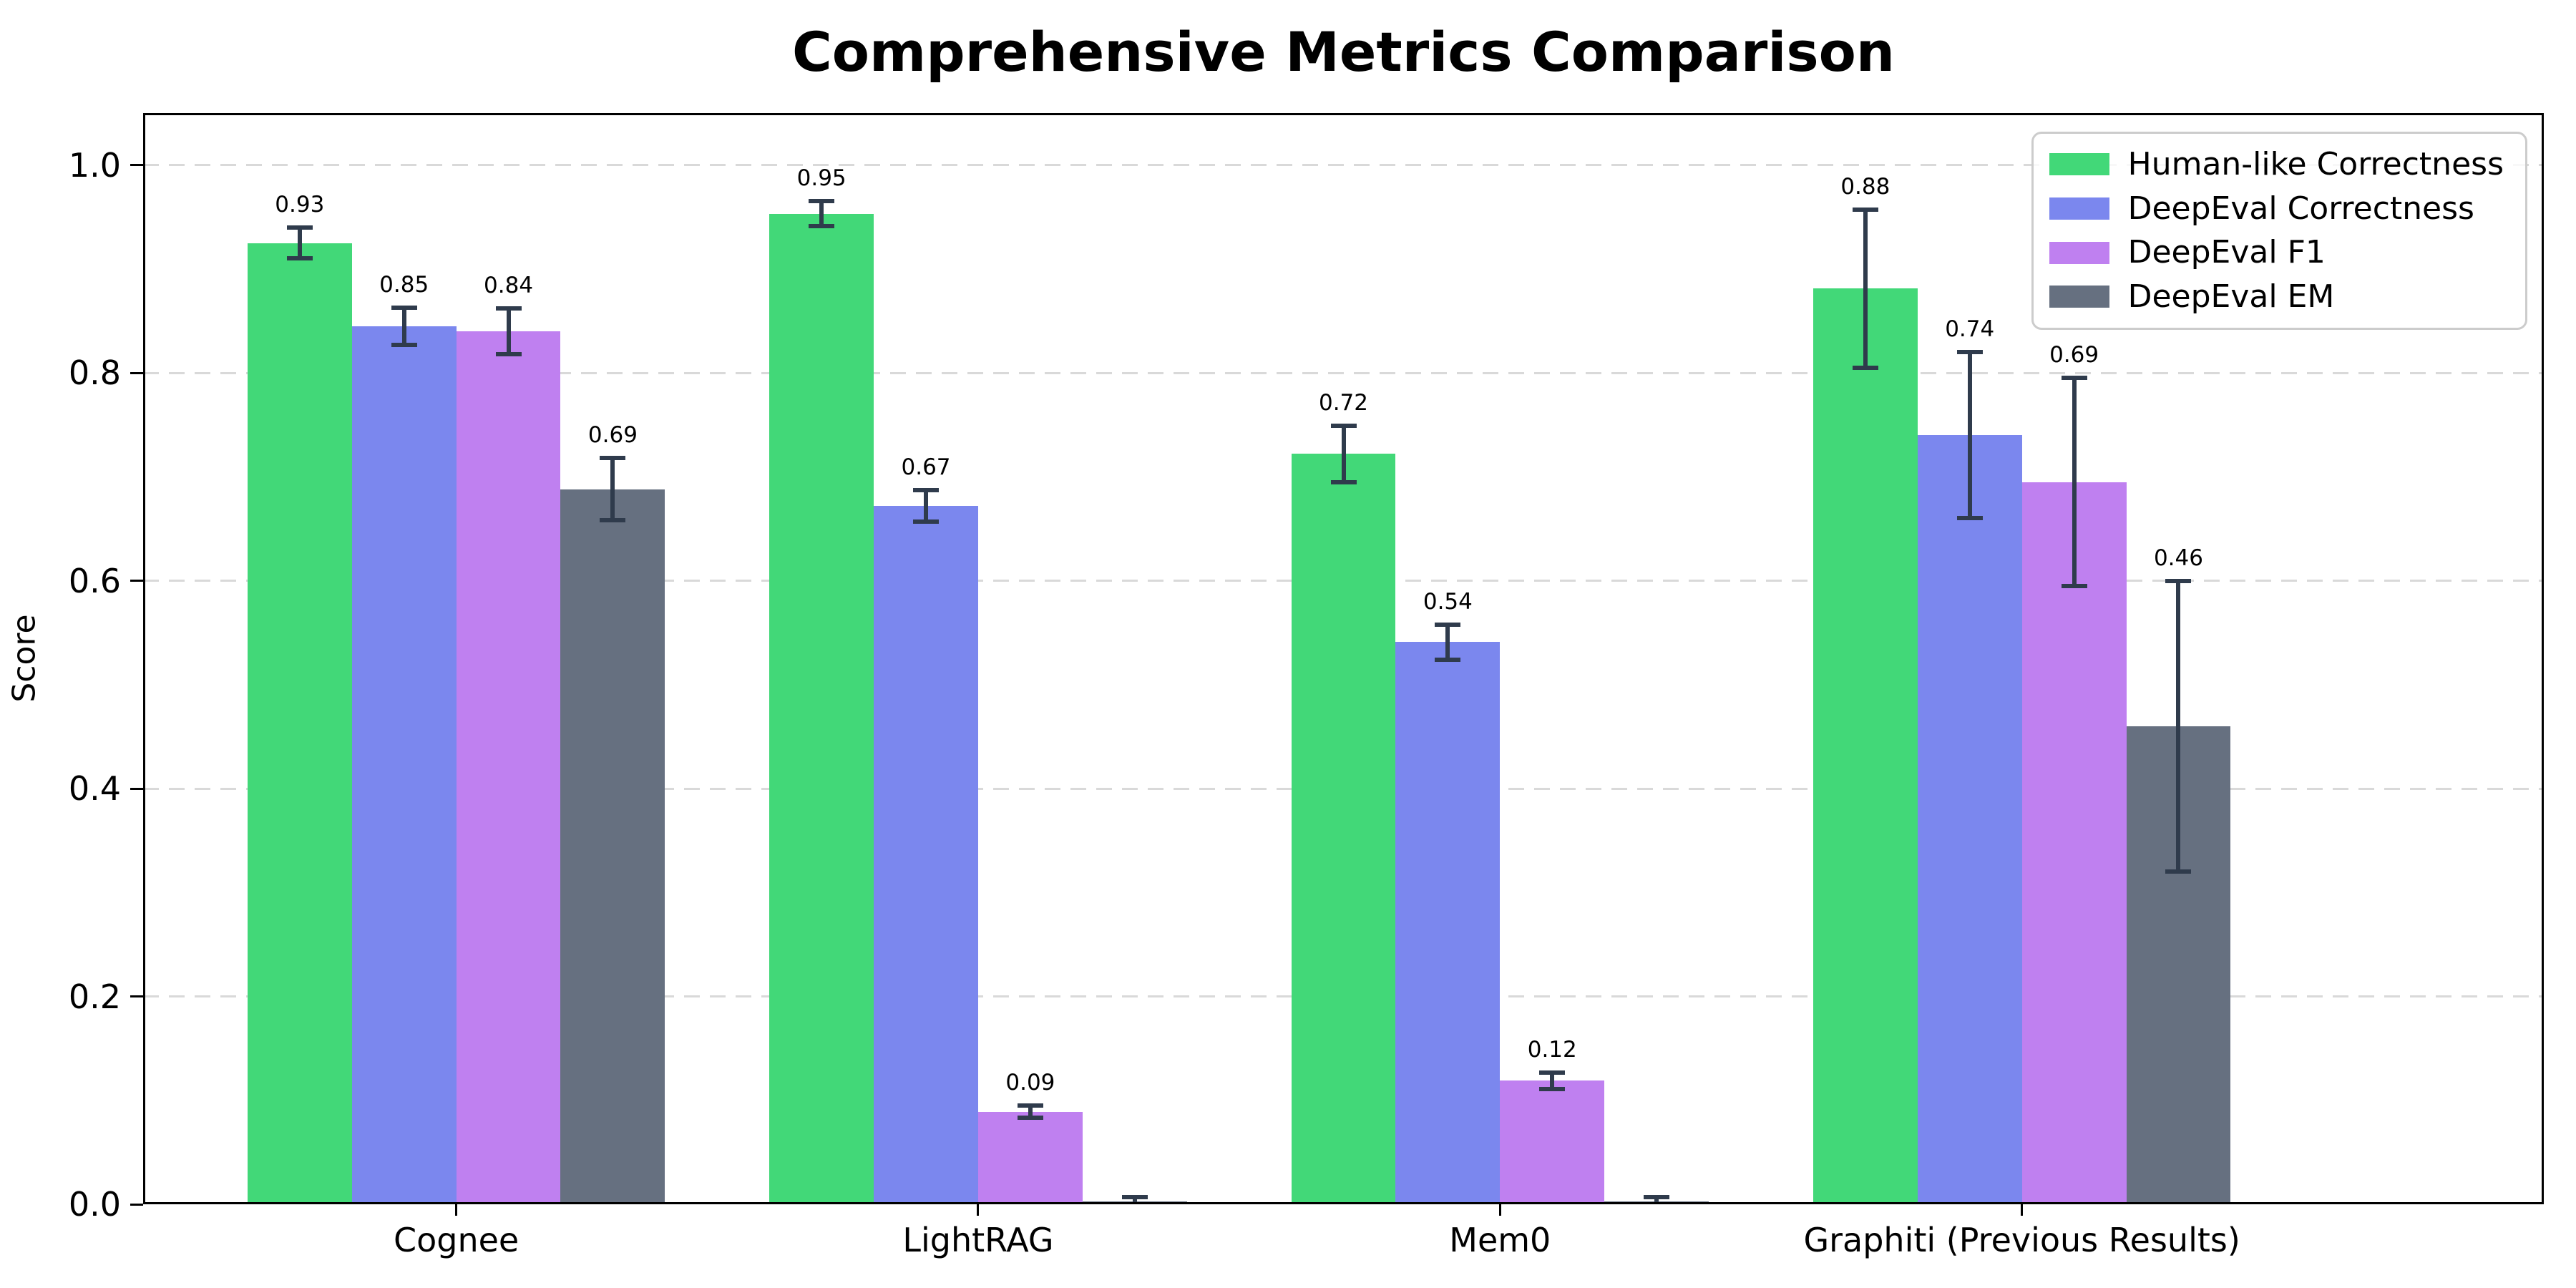 The image size is (2576, 1288). I want to click on bar-value-label: 0.12, so click(1552, 1049).